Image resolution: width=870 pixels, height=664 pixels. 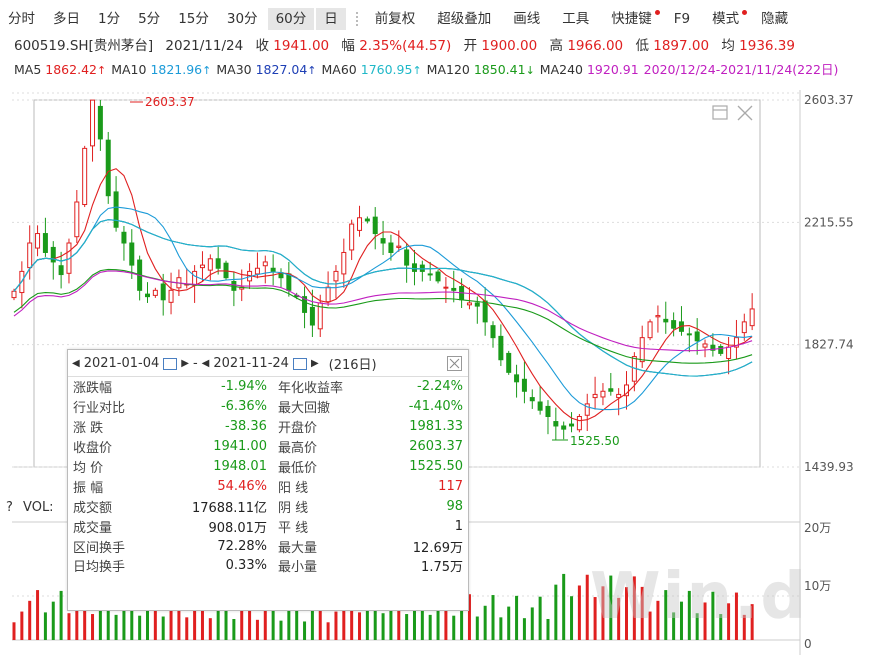 I want to click on volume-tick-label: 20万, so click(x=817, y=528).